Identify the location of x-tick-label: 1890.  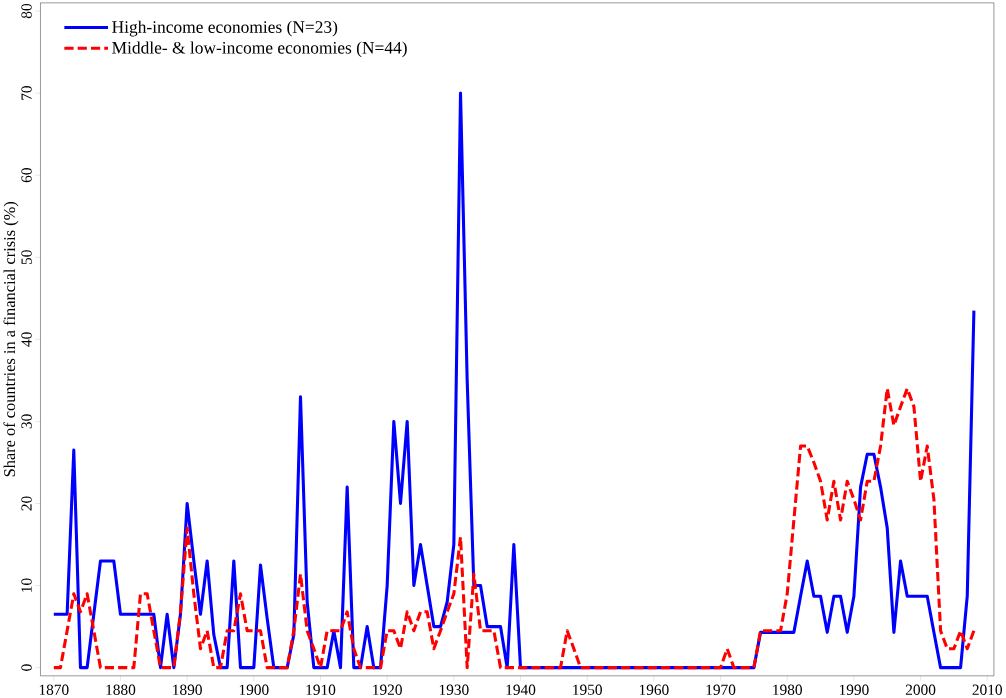
(187, 689).